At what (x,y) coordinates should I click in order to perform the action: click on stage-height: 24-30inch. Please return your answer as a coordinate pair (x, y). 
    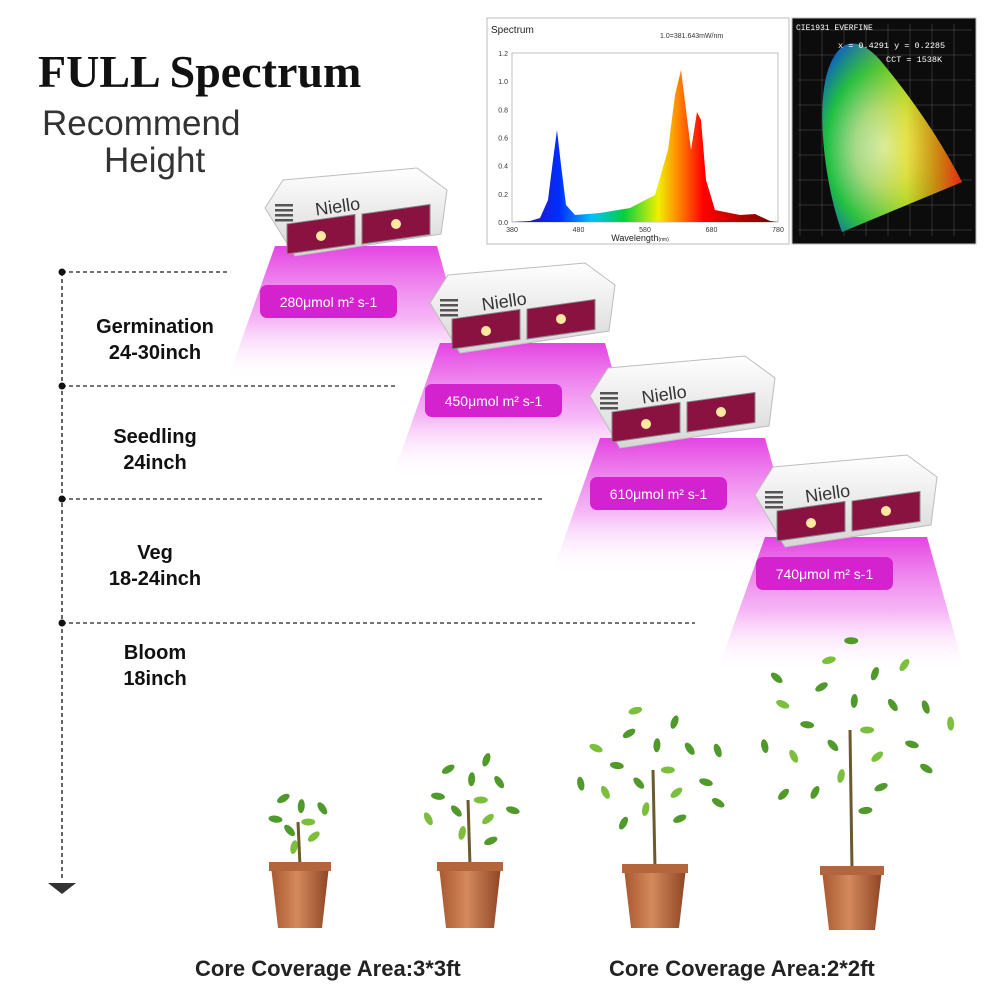
    Looking at the image, I should click on (155, 353).